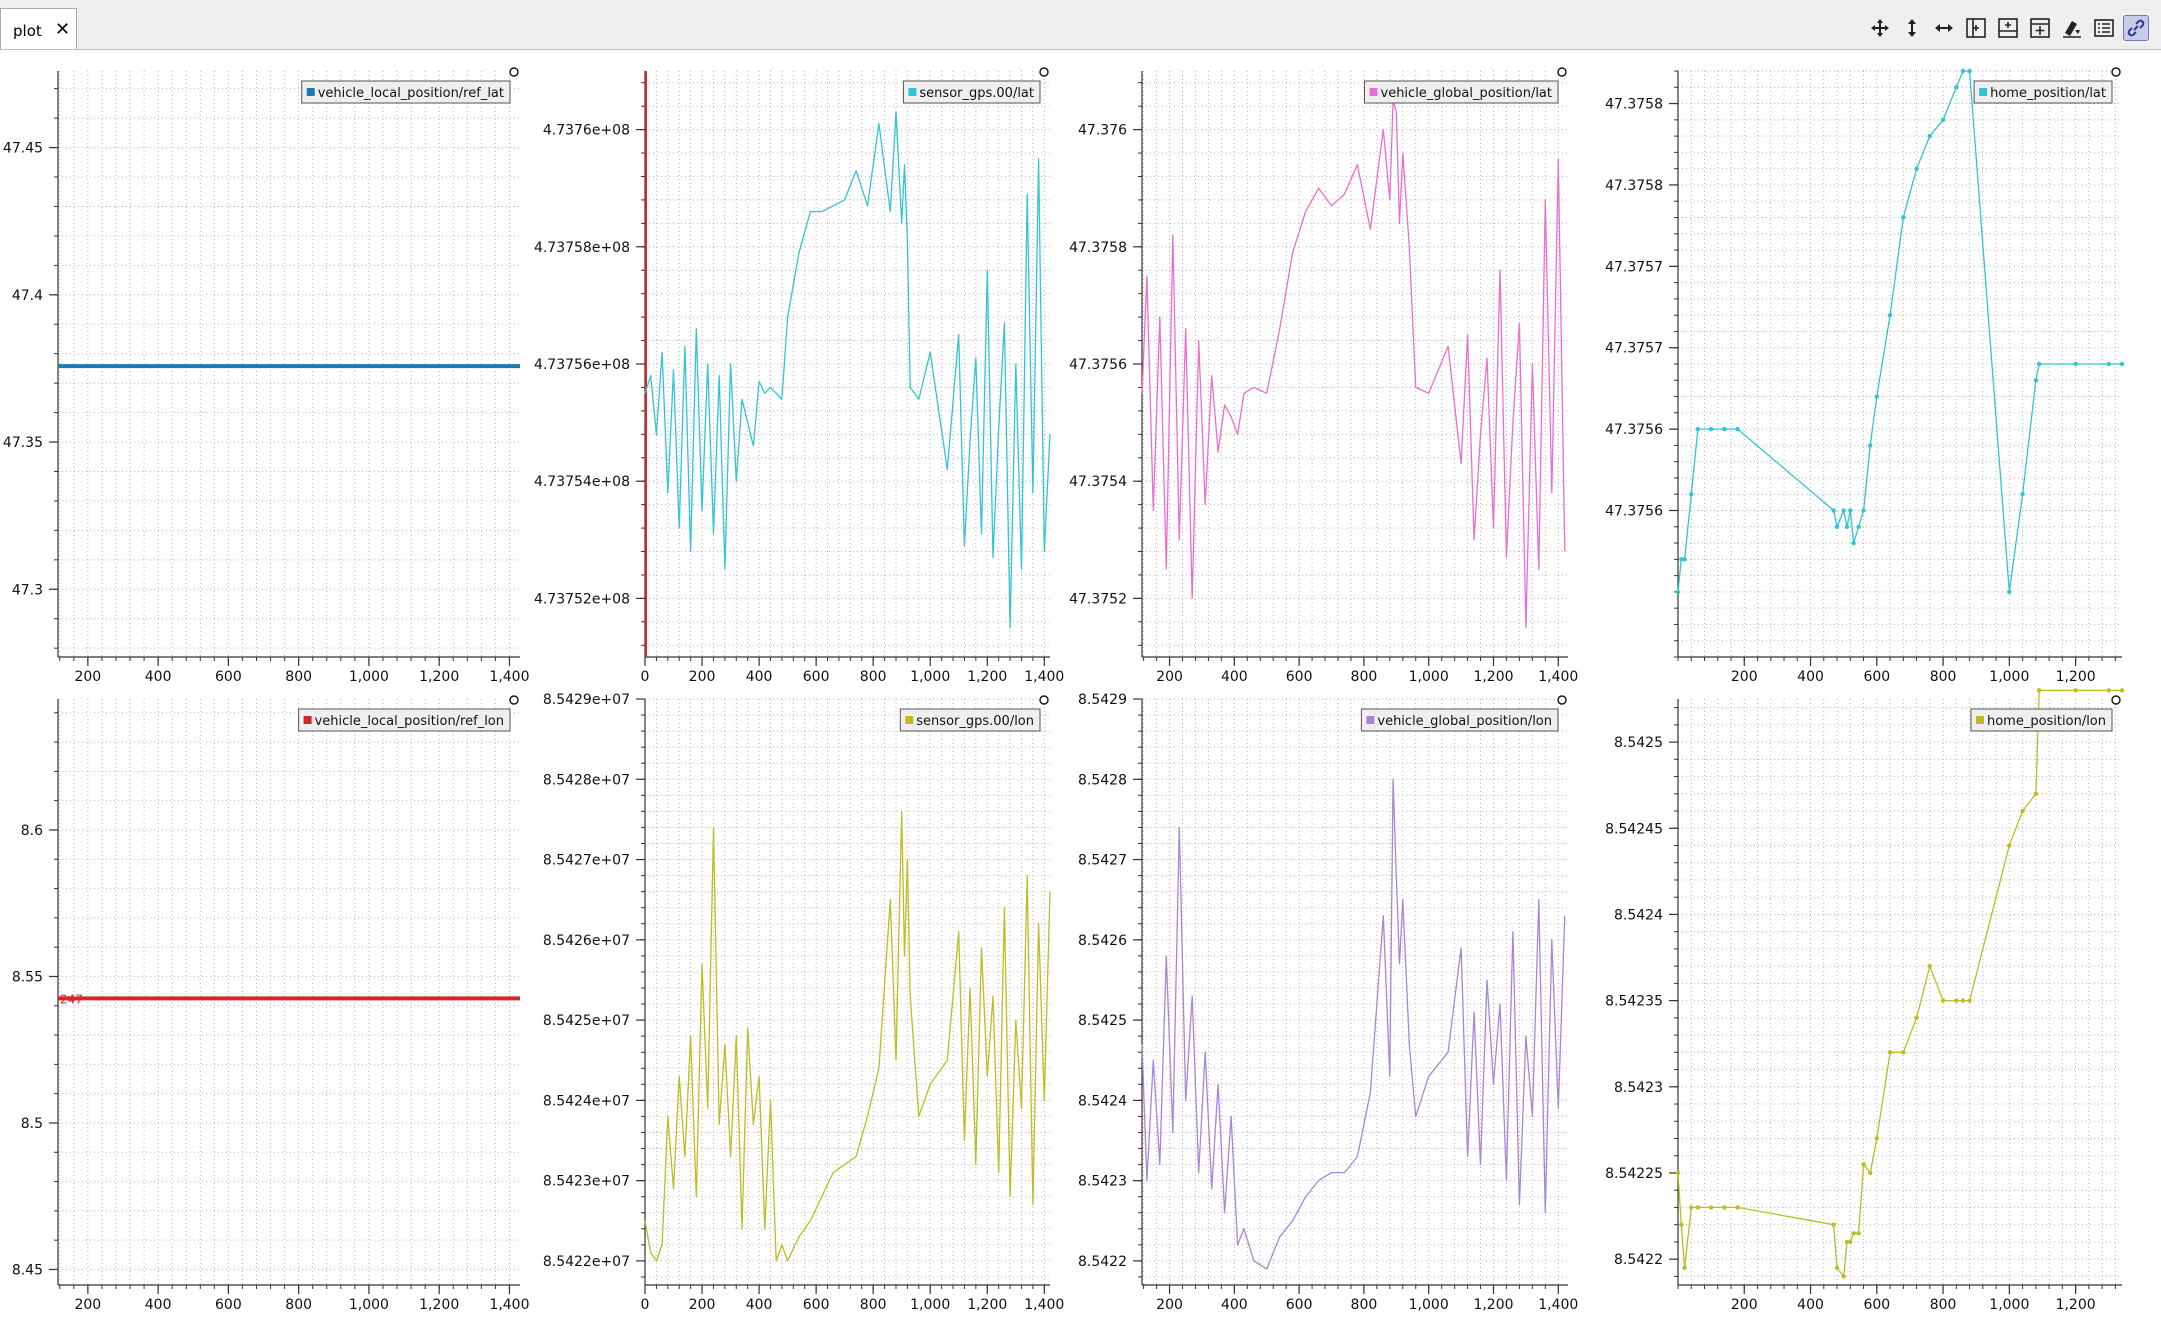 The height and width of the screenshot is (1320, 2161). What do you see at coordinates (32, 831) in the screenshot?
I see `y-tick-label: 8.6` at bounding box center [32, 831].